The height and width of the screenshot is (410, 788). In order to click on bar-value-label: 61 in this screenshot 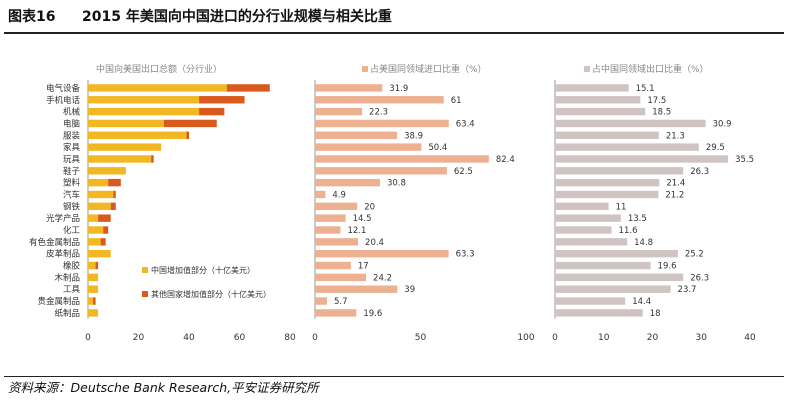, I will do `click(456, 101)`.